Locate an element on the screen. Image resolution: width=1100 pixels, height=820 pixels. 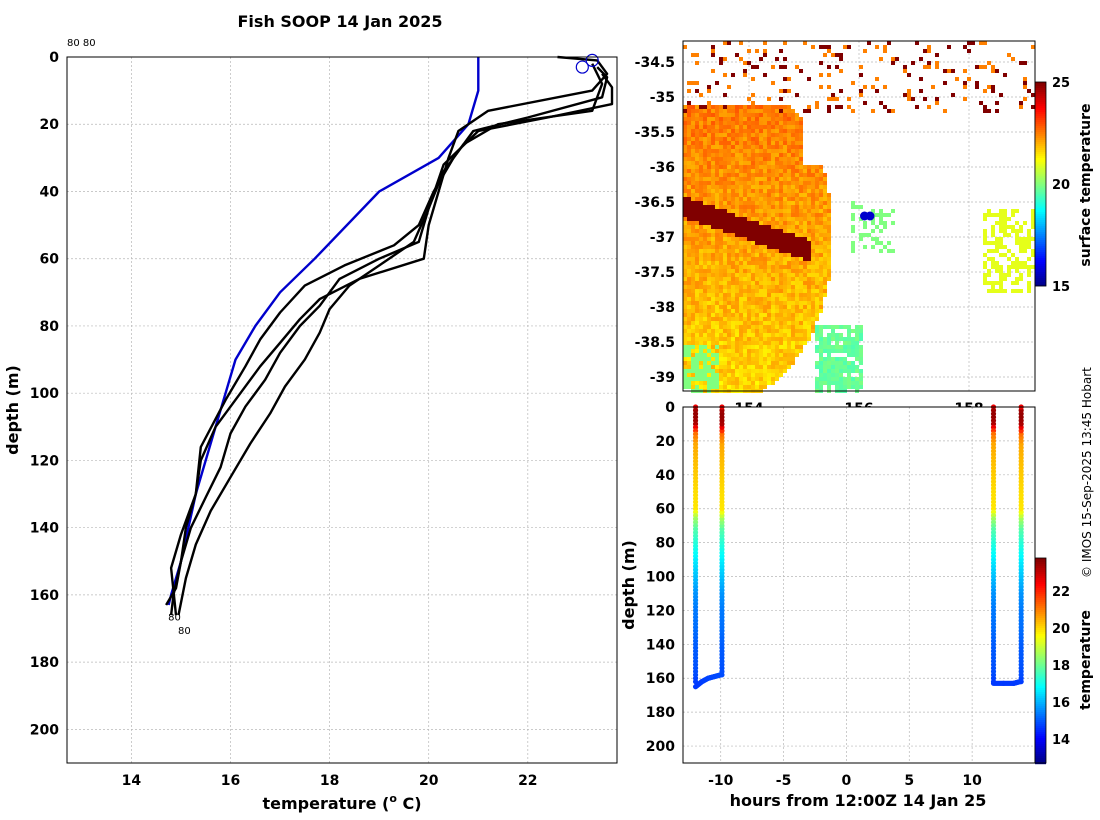
ship-position is located at coordinates (870, 216).